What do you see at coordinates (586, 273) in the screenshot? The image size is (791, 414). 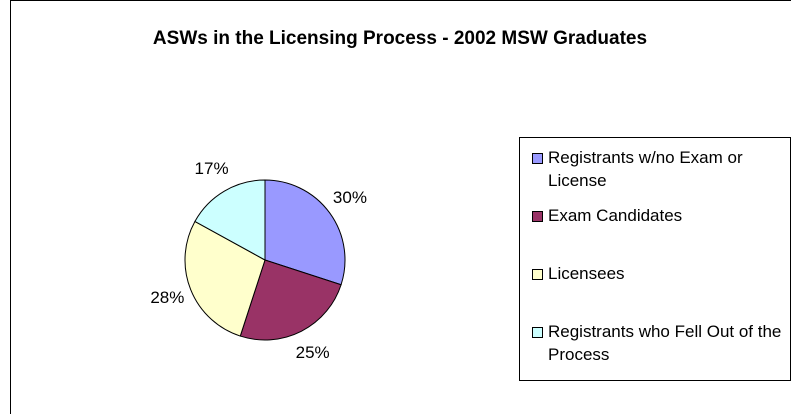 I see `legend-label: Licensees` at bounding box center [586, 273].